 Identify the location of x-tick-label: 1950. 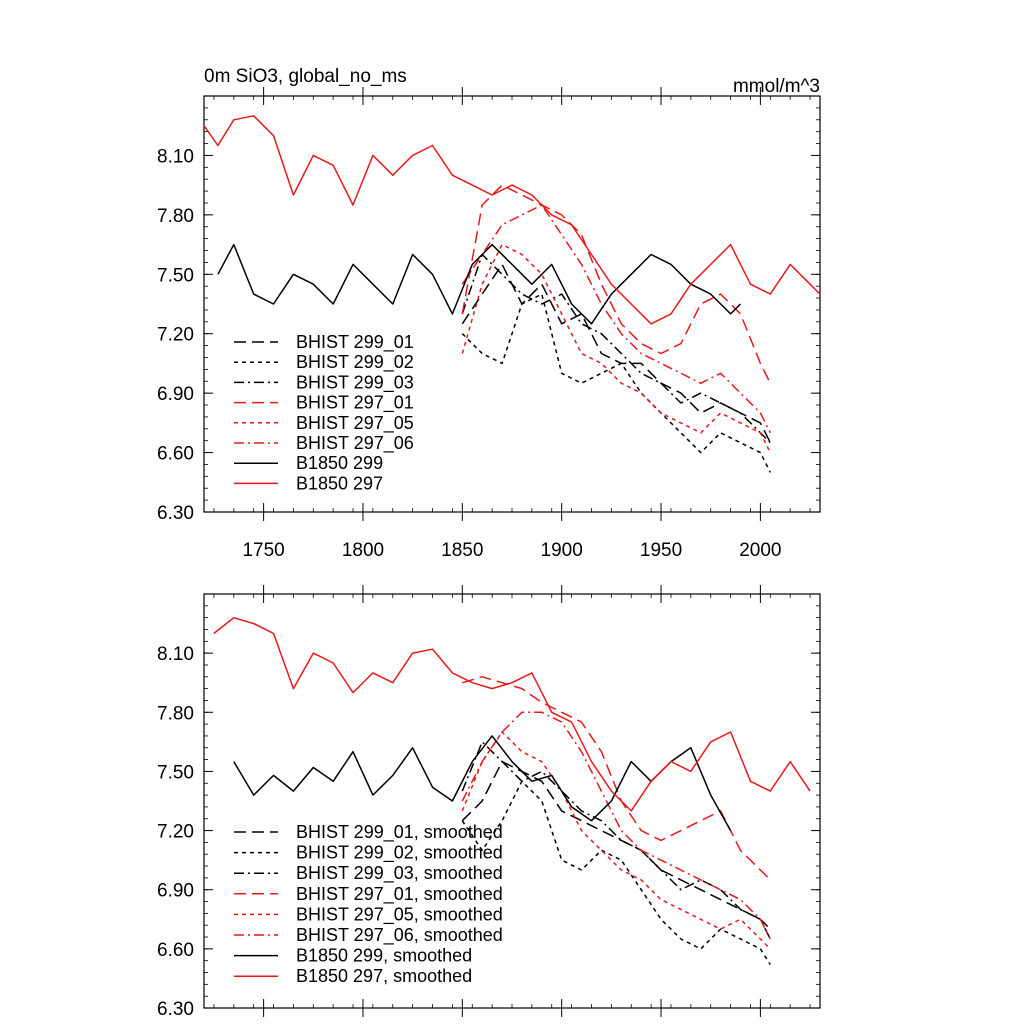
(661, 550).